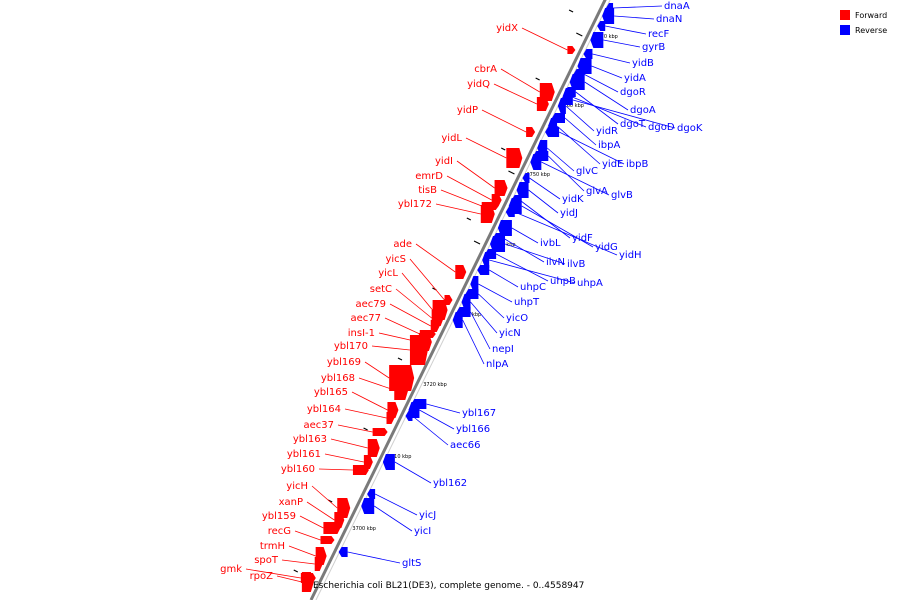 The height and width of the screenshot is (600, 900). I want to click on reverse-gene-label: dnaN, so click(669, 19).